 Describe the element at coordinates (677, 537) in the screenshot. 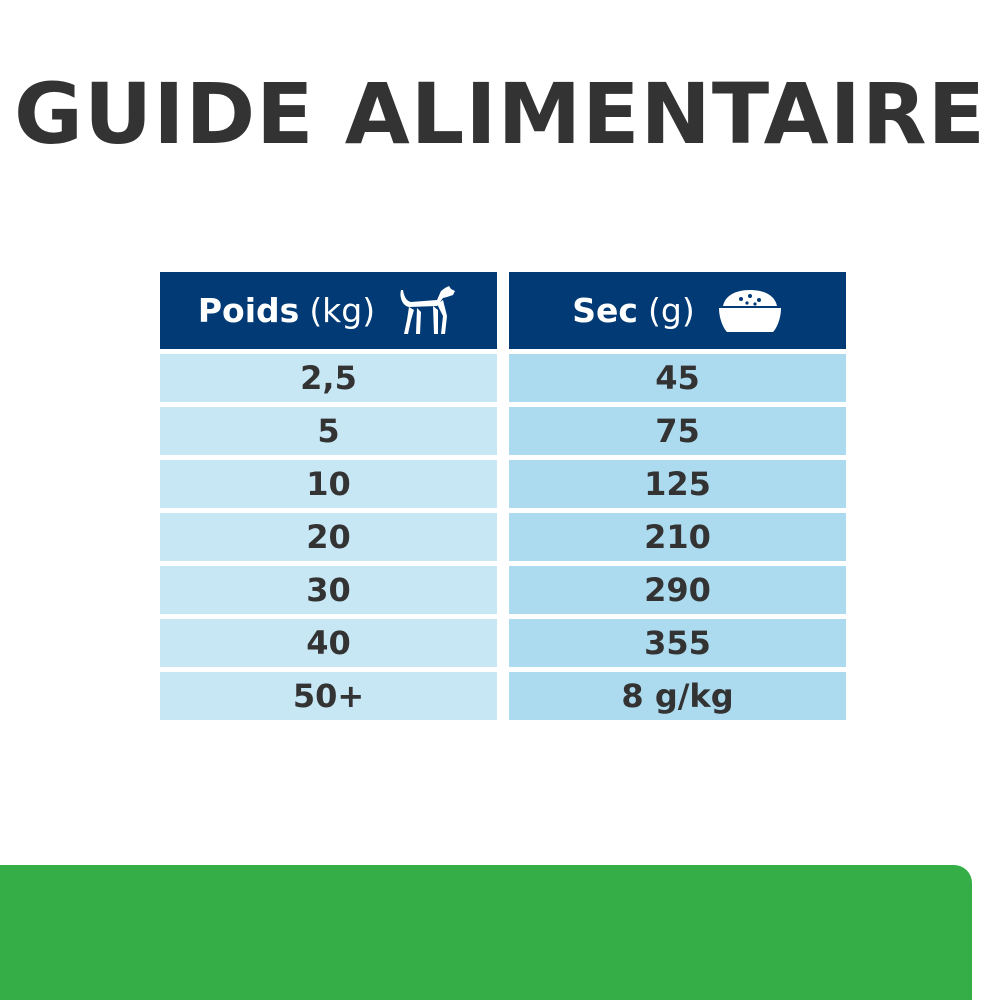

I see `dry-cell: 210` at that location.